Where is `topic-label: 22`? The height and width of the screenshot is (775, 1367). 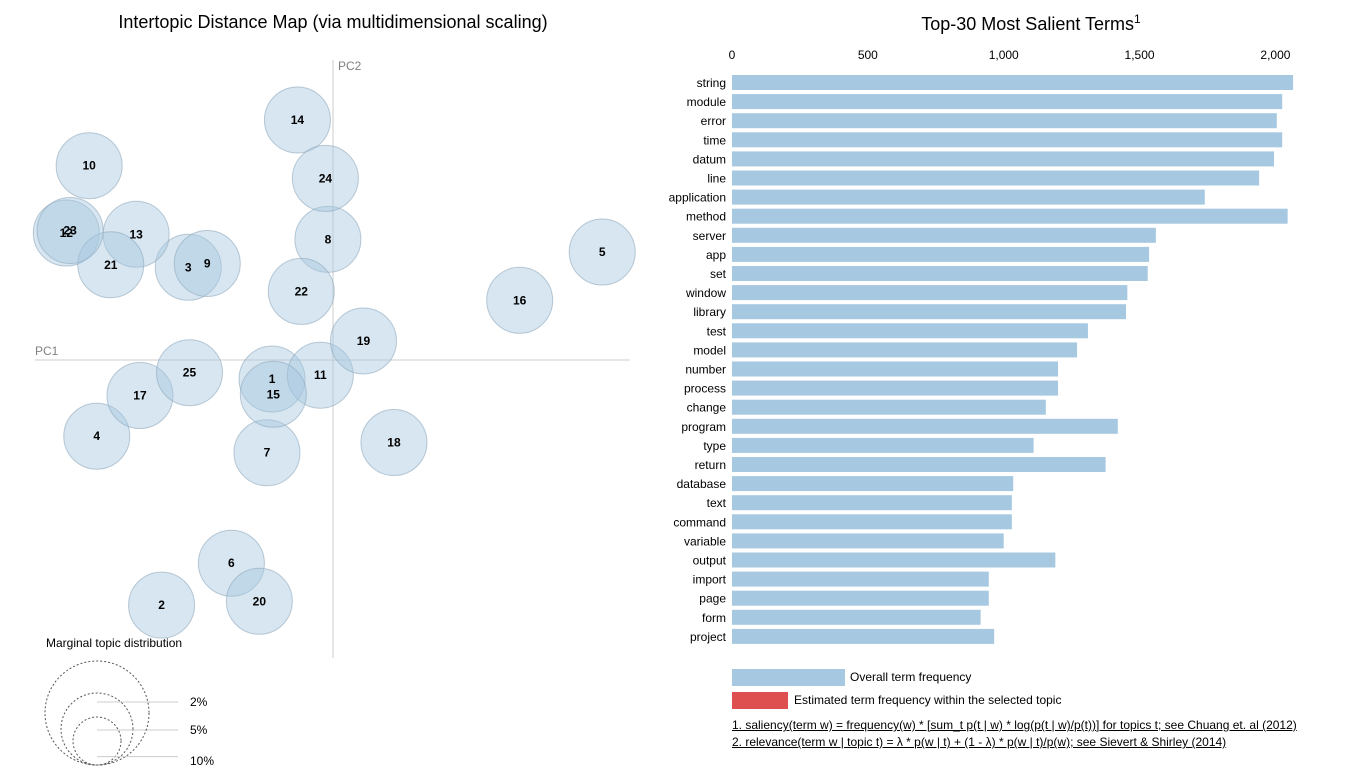 topic-label: 22 is located at coordinates (302, 291).